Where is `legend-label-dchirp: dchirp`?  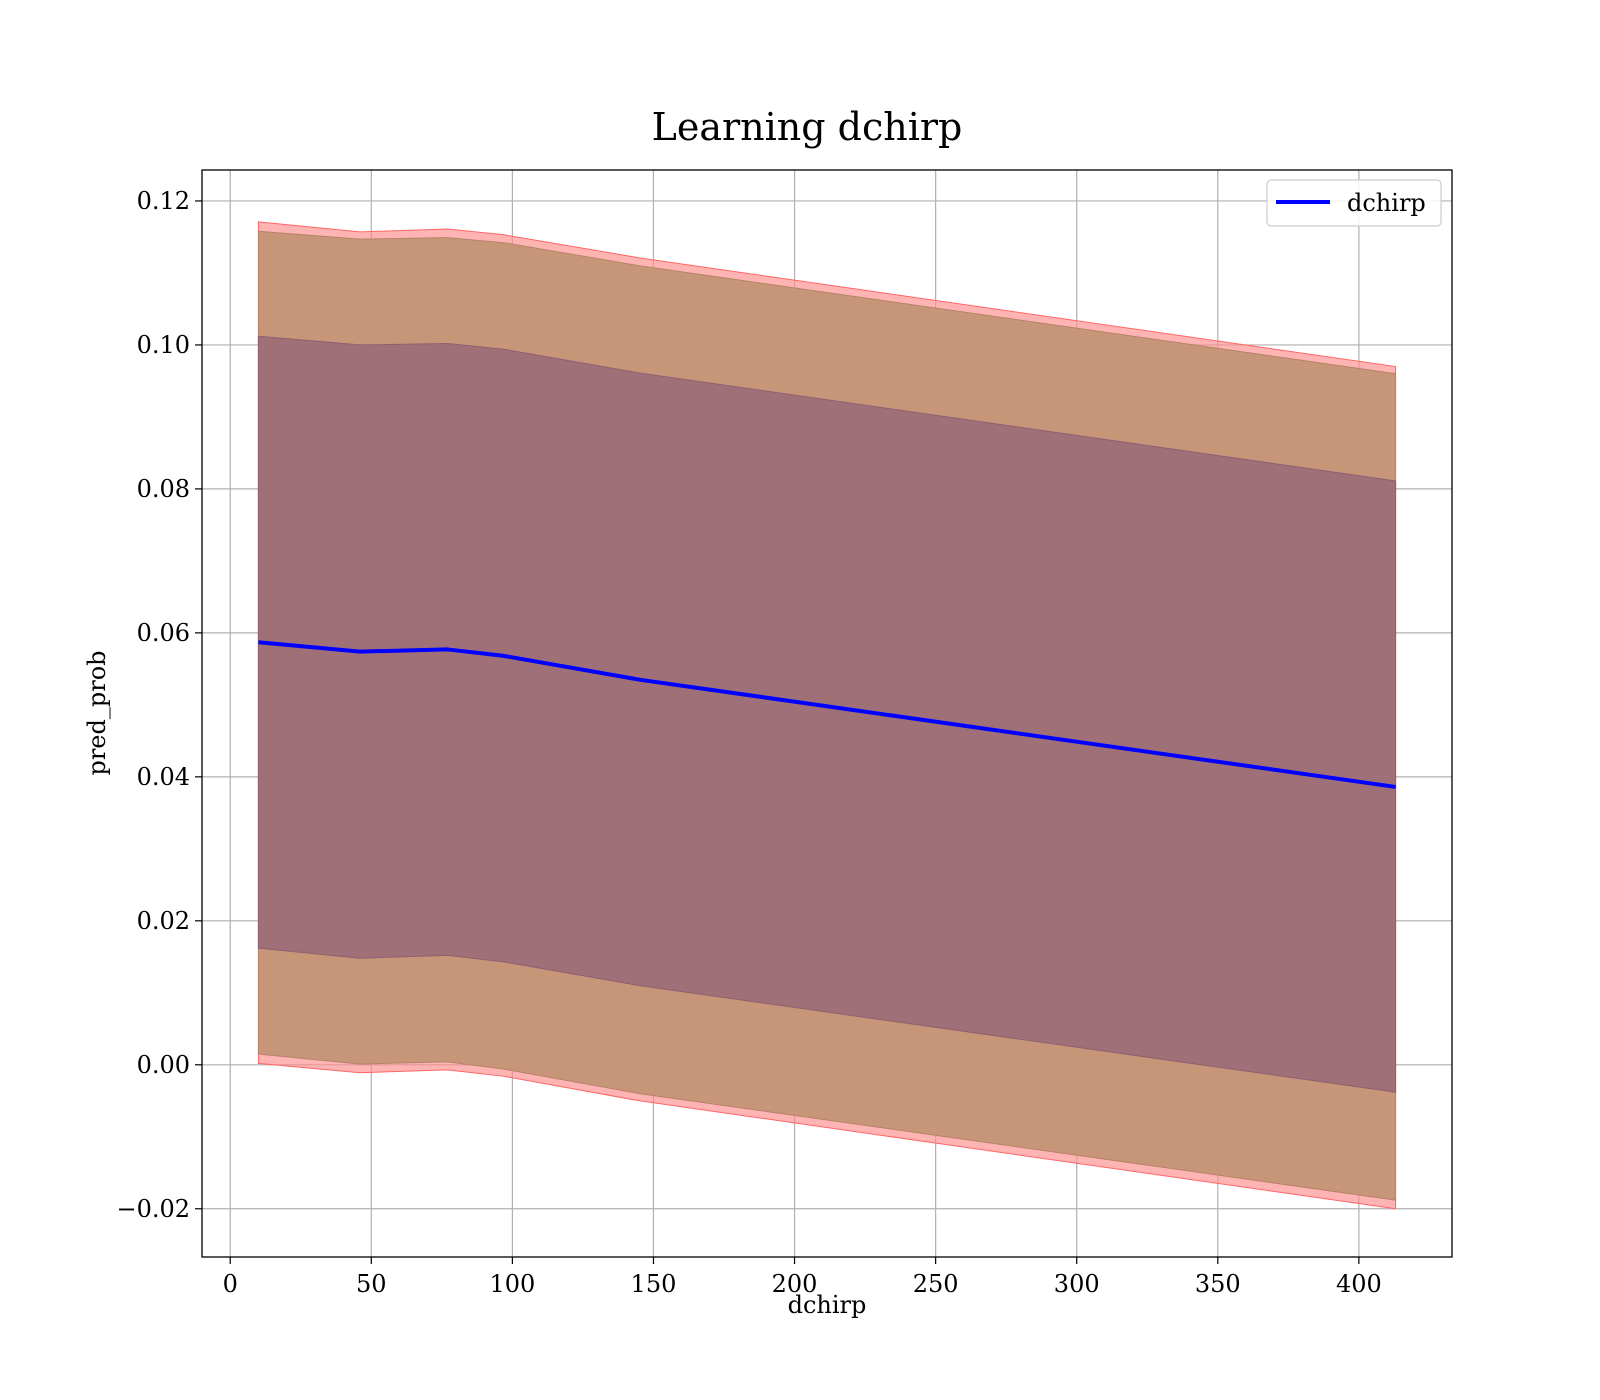
legend-label-dchirp: dchirp is located at coordinates (1386, 203).